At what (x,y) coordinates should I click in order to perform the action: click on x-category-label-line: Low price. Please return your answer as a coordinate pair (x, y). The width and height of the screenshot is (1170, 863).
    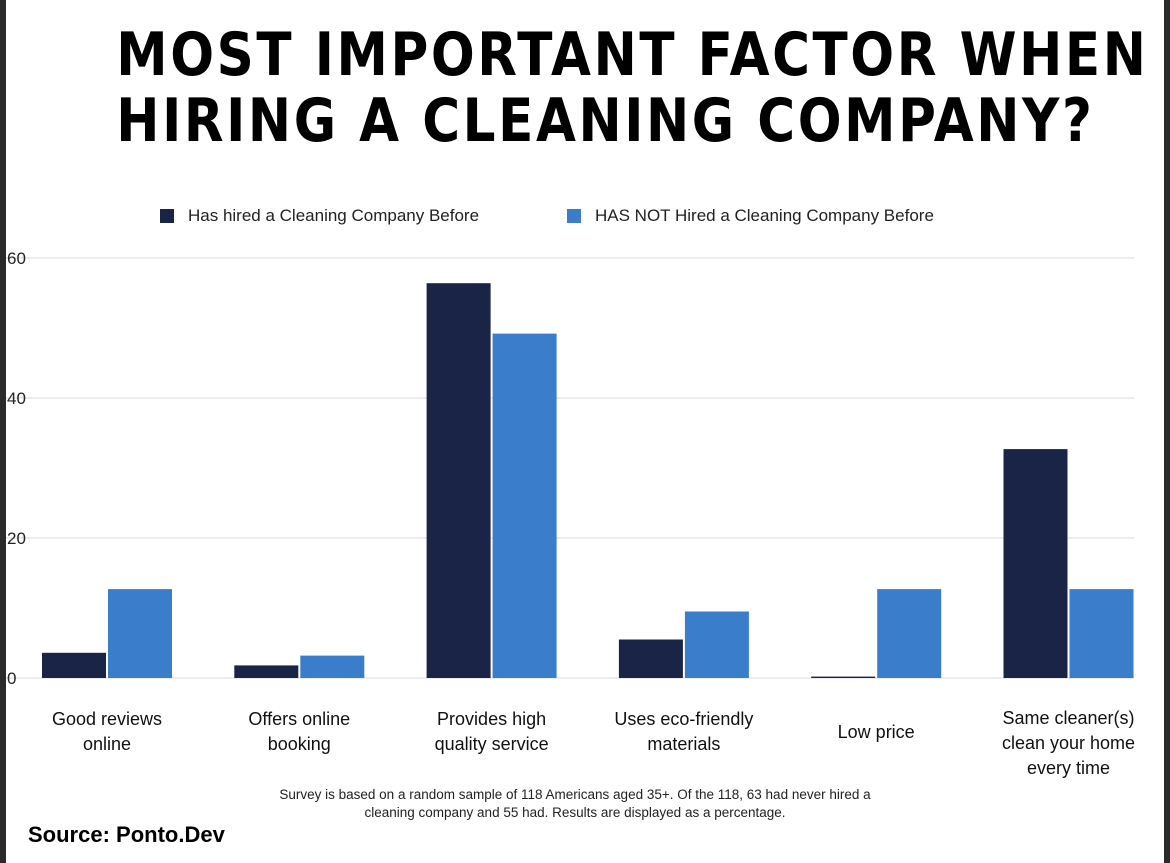
    Looking at the image, I should click on (876, 731).